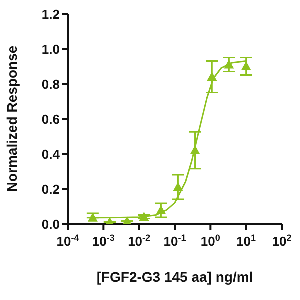 This screenshot has width=300, height=300. What do you see at coordinates (139, 241) in the screenshot?
I see `x-tick-label: 10$^{-2}$` at bounding box center [139, 241].